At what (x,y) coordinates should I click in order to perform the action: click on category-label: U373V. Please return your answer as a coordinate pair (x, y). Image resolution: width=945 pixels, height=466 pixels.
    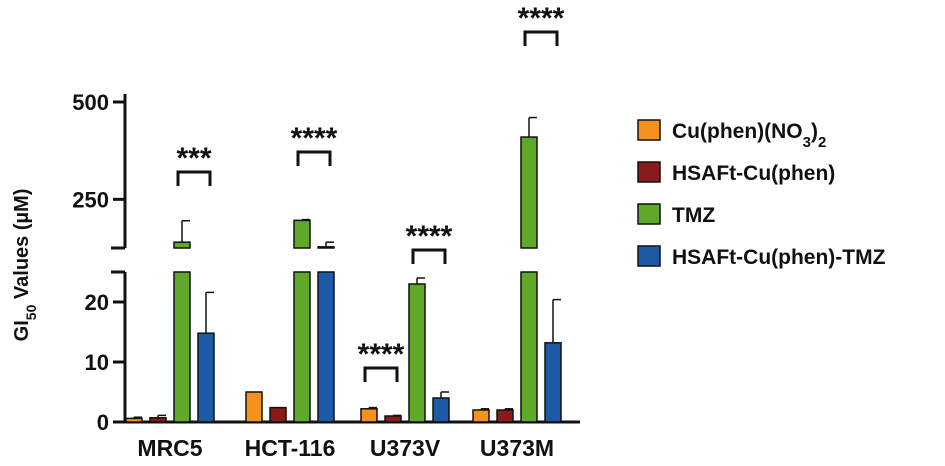
    Looking at the image, I should click on (405, 448).